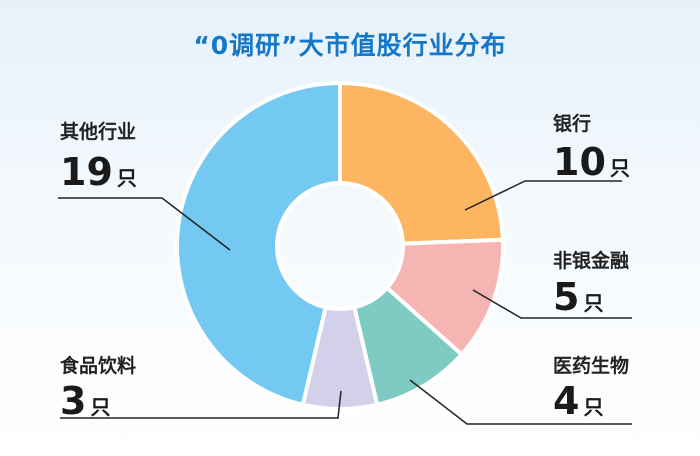  I want to click on slice-label-3: 食品饮料, so click(98, 365).